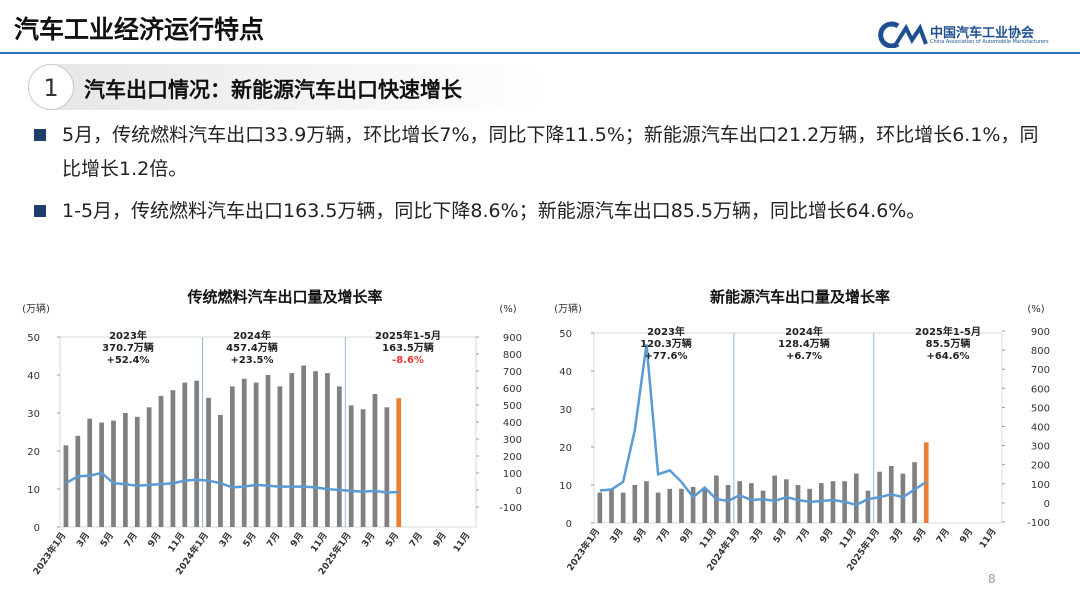 The image size is (1080, 607). I want to click on y2-tick-label: -100, so click(510, 508).